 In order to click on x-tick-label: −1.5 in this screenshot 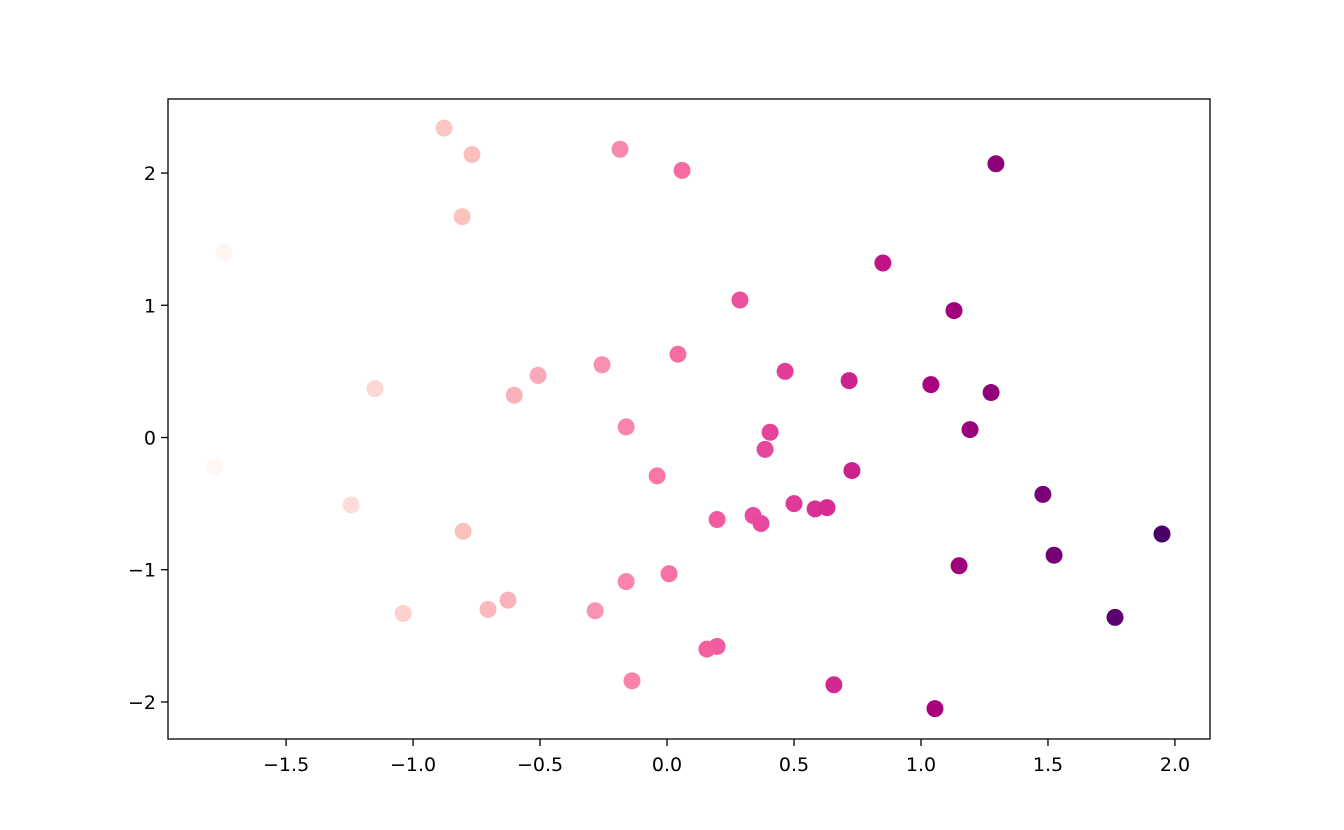, I will do `click(286, 765)`.